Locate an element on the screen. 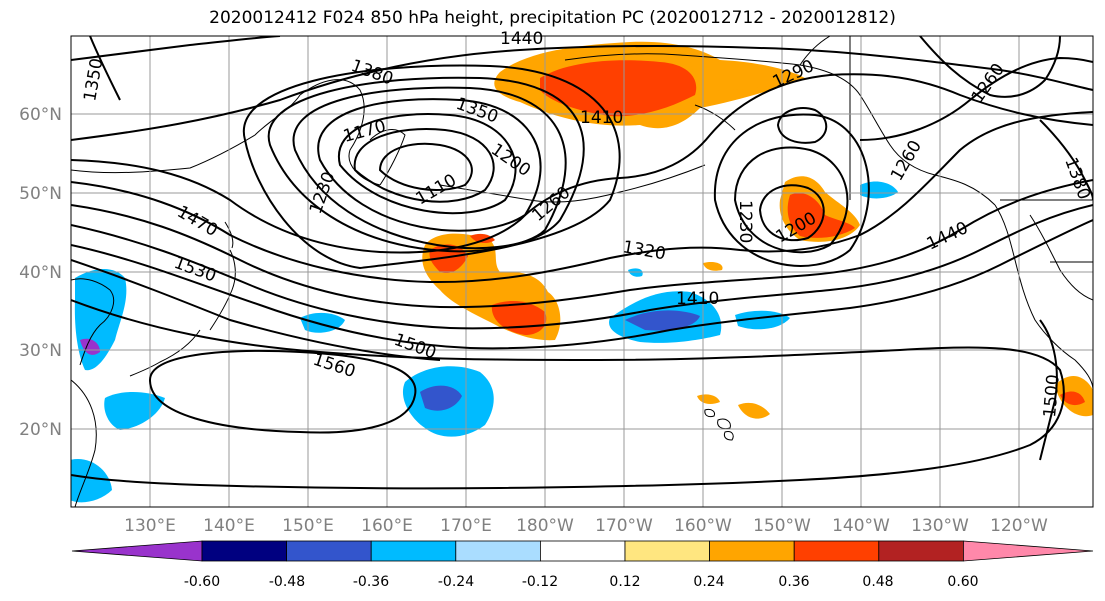 The image size is (1105, 601). colorbar-tick-label: 0.36 is located at coordinates (793, 582).